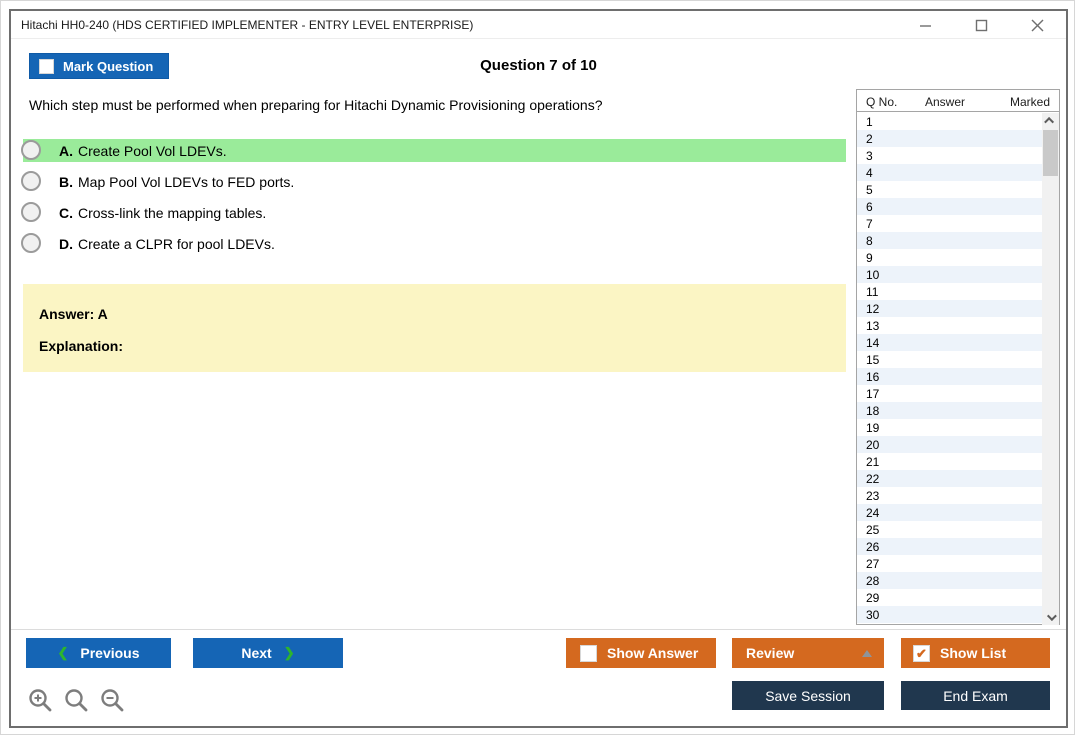 The width and height of the screenshot is (1075, 735). I want to click on cell: 15, so click(873, 360).